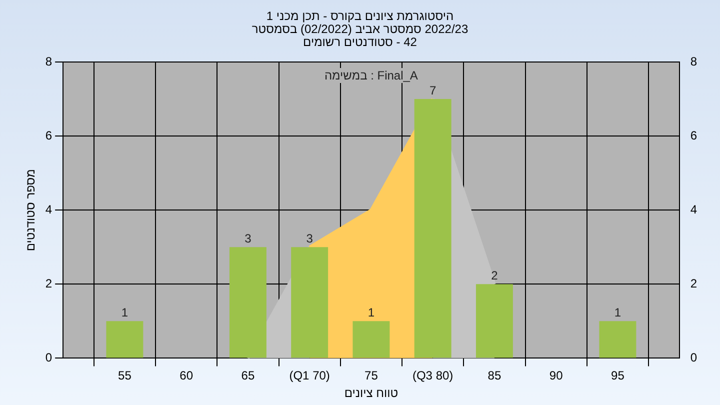 The image size is (720, 405). I want to click on chart-title: היסטוגרמת ציונים בקורס - תכן מכני 1, so click(360, 16).